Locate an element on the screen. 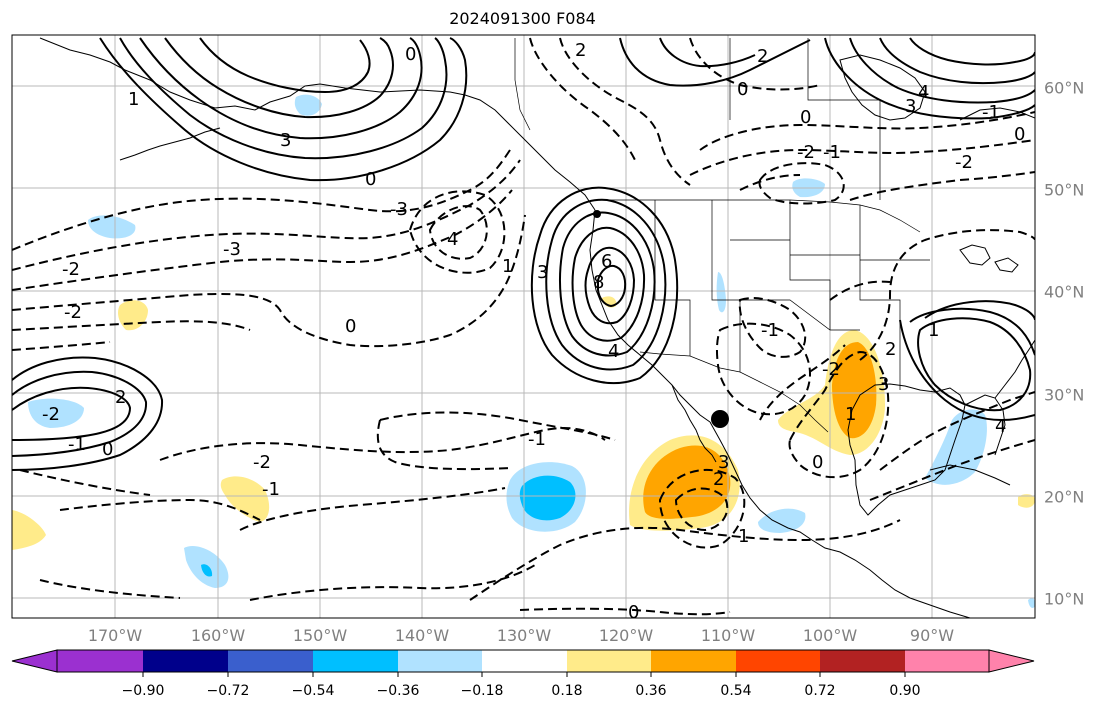  contour-neg-mexico-plateau is located at coordinates (772, 327).